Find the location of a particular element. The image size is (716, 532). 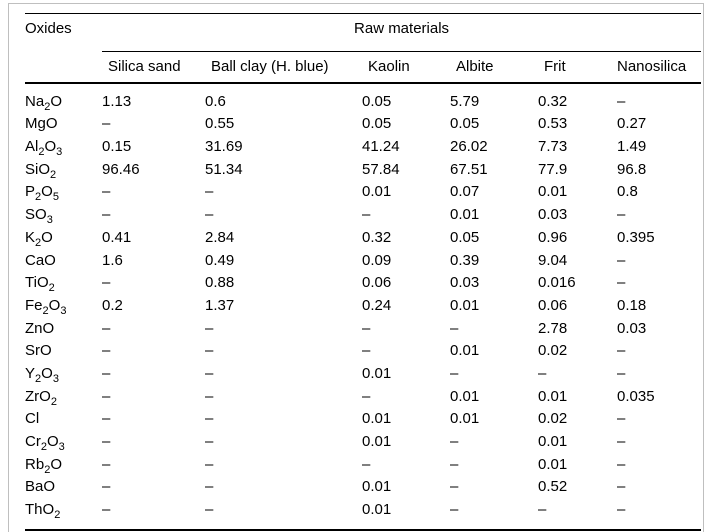

value-cell: 0.016 is located at coordinates (557, 283).